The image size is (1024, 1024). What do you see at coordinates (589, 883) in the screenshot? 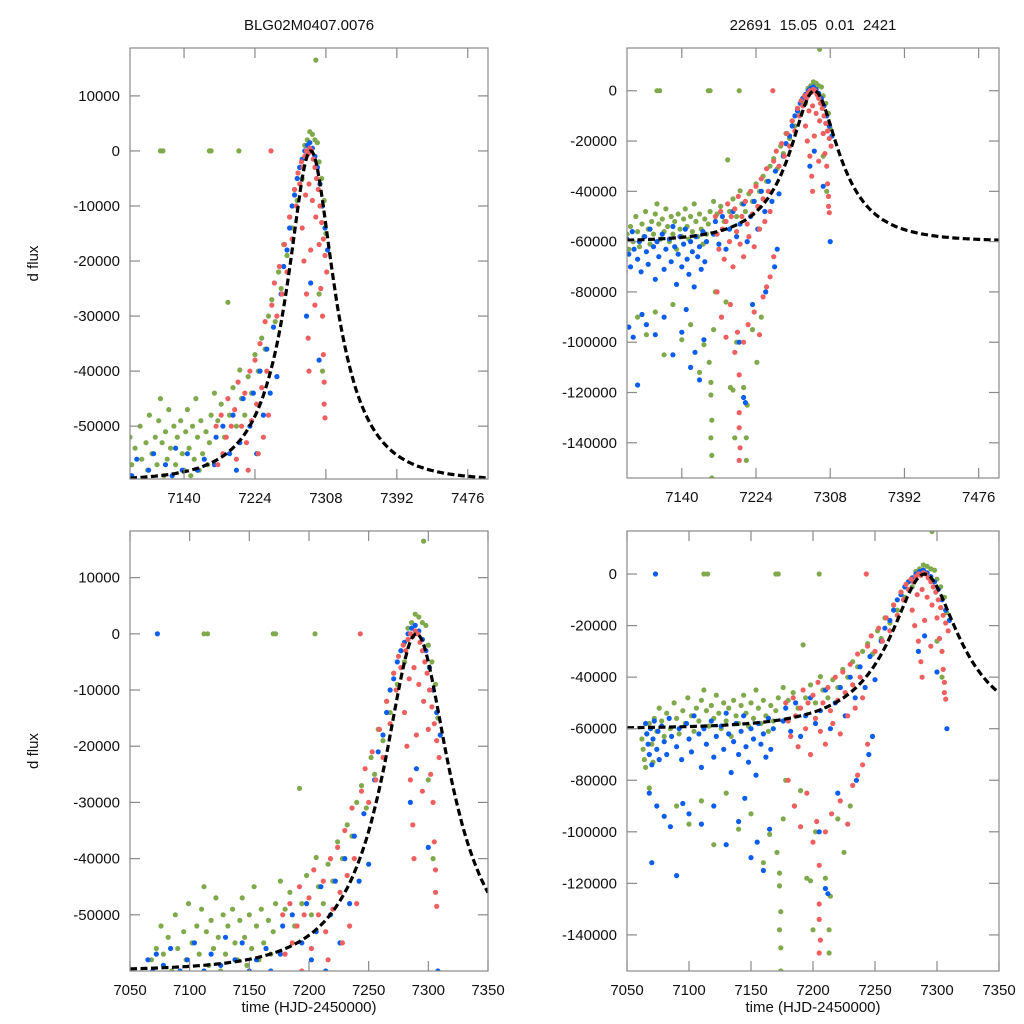
I see `y-tick-label: -120000` at bounding box center [589, 883].